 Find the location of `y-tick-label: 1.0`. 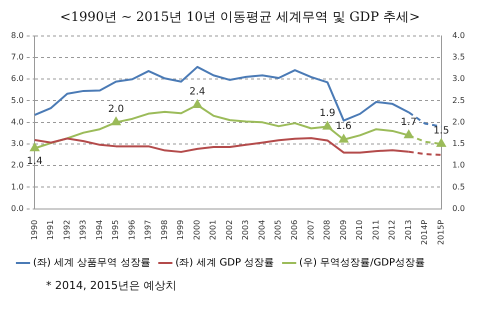

y-tick-label: 1.0 is located at coordinates (17, 187).